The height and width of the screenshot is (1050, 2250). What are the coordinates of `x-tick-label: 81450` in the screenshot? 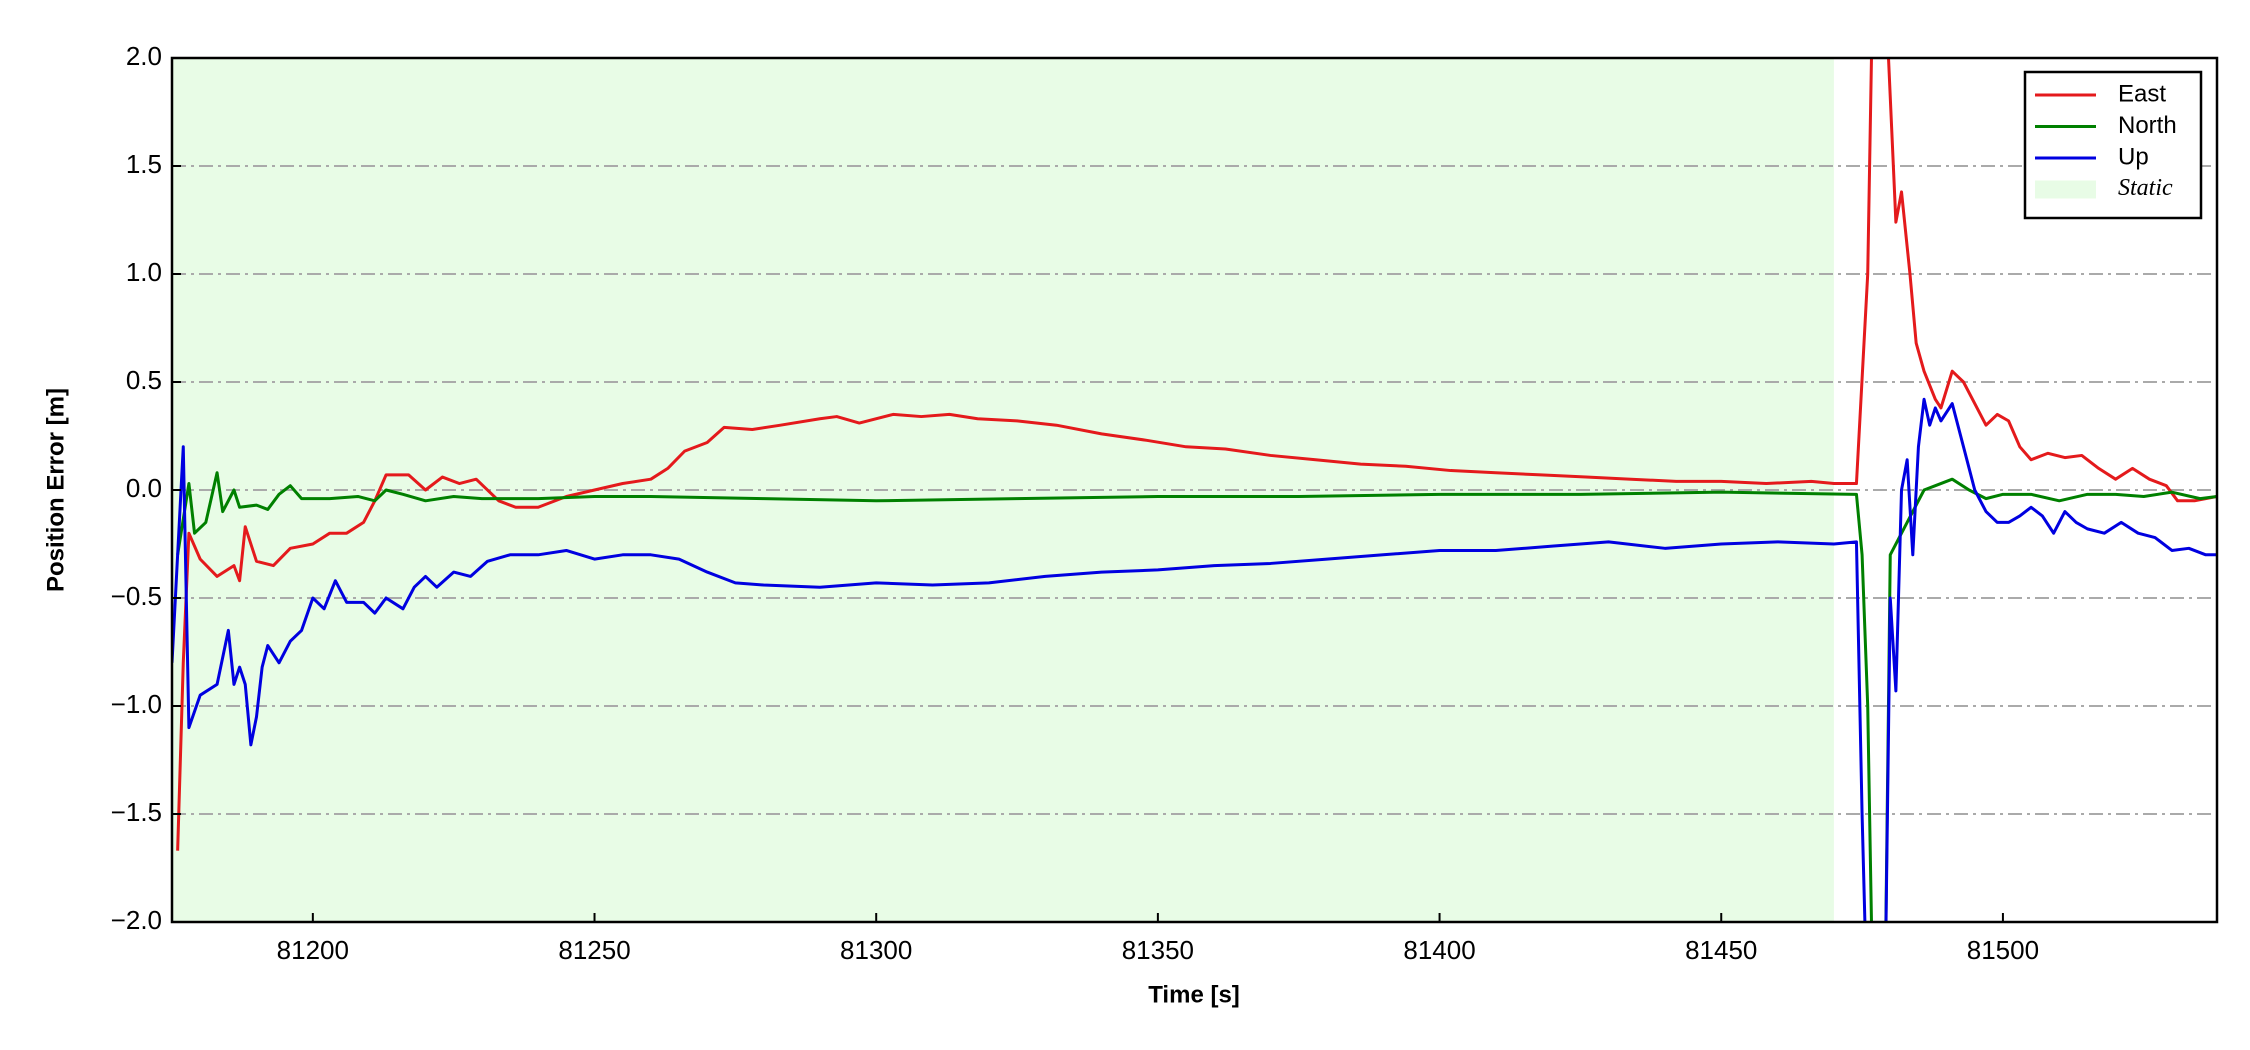 It's located at (1721, 950).